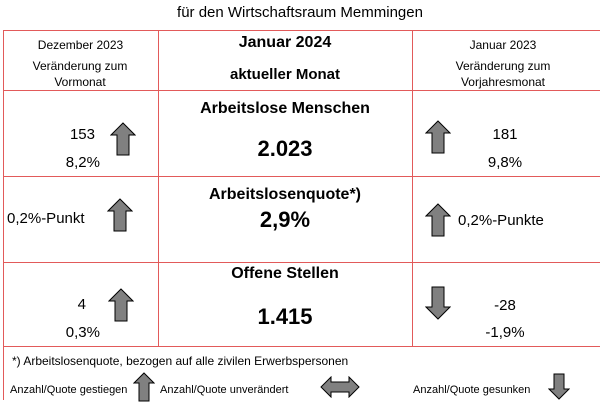  I want to click on right-period: Januar 2023, so click(503, 45).